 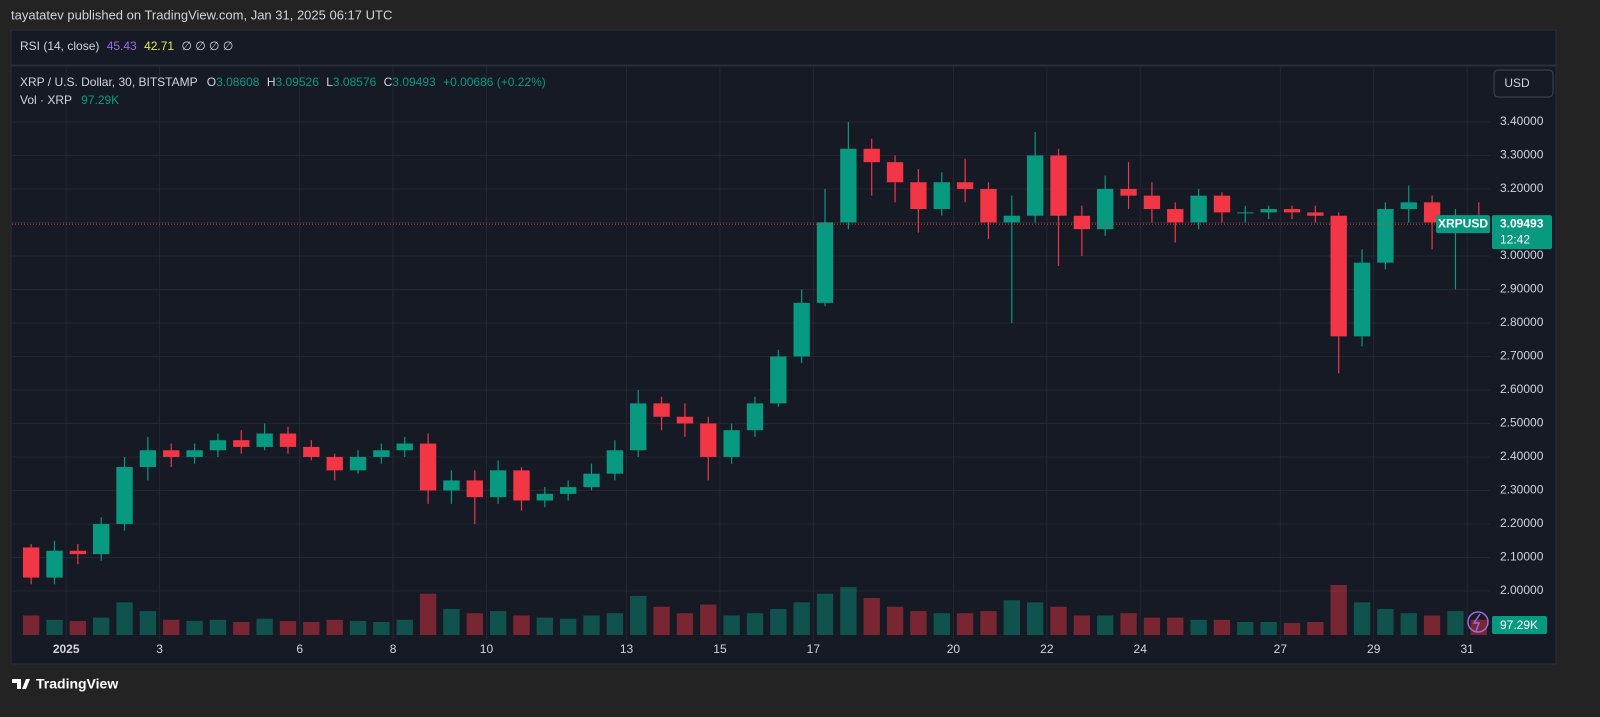 What do you see at coordinates (298, 82) in the screenshot?
I see `h-value: 3.09526` at bounding box center [298, 82].